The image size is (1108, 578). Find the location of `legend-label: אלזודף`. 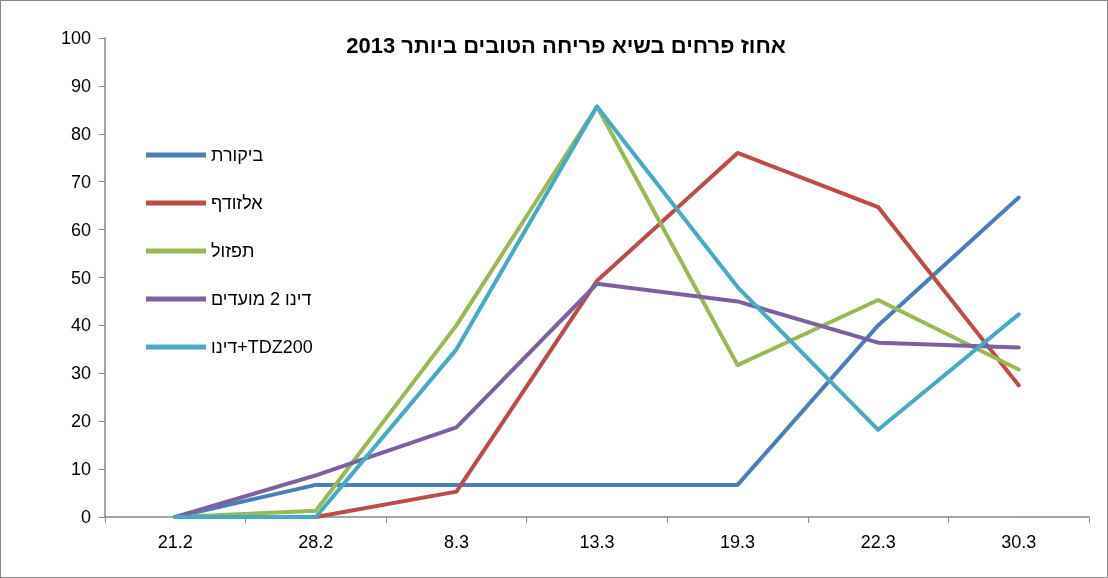

legend-label: אלזודף is located at coordinates (237, 203).